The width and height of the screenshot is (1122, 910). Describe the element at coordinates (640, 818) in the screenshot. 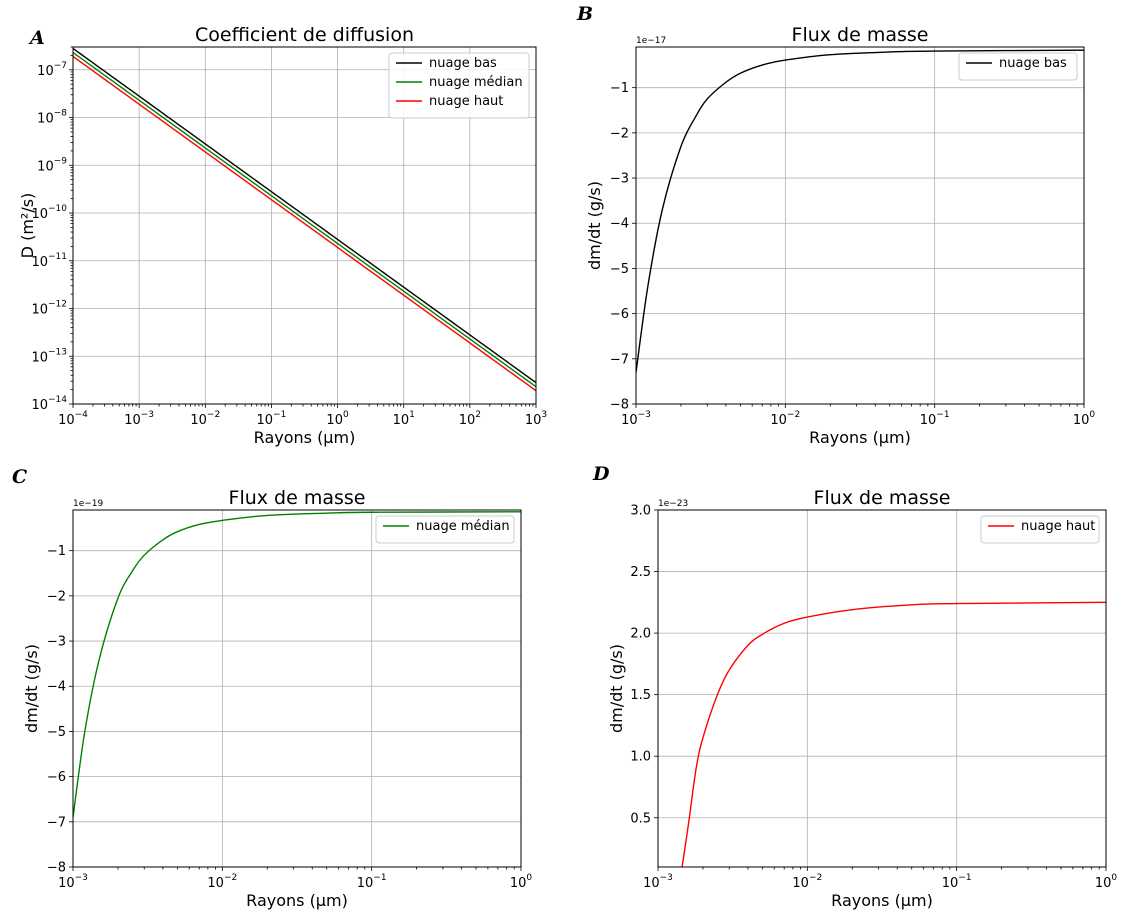

I see `y-tick-label: 0.5` at that location.